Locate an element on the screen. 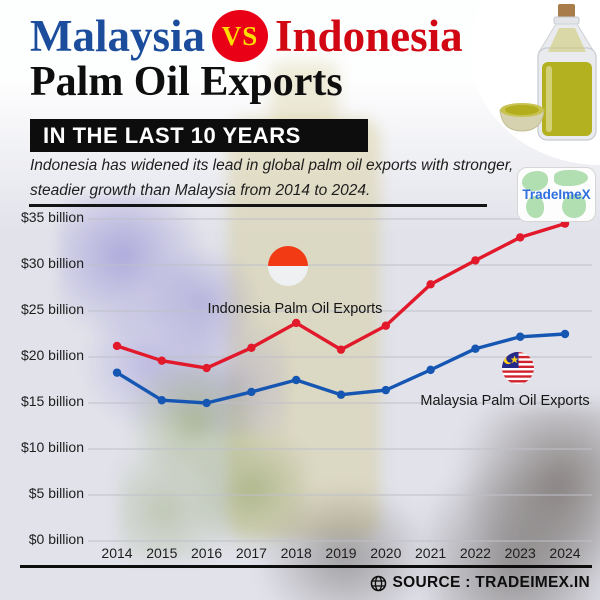  x-axis-tick-label: 2021 is located at coordinates (431, 553).